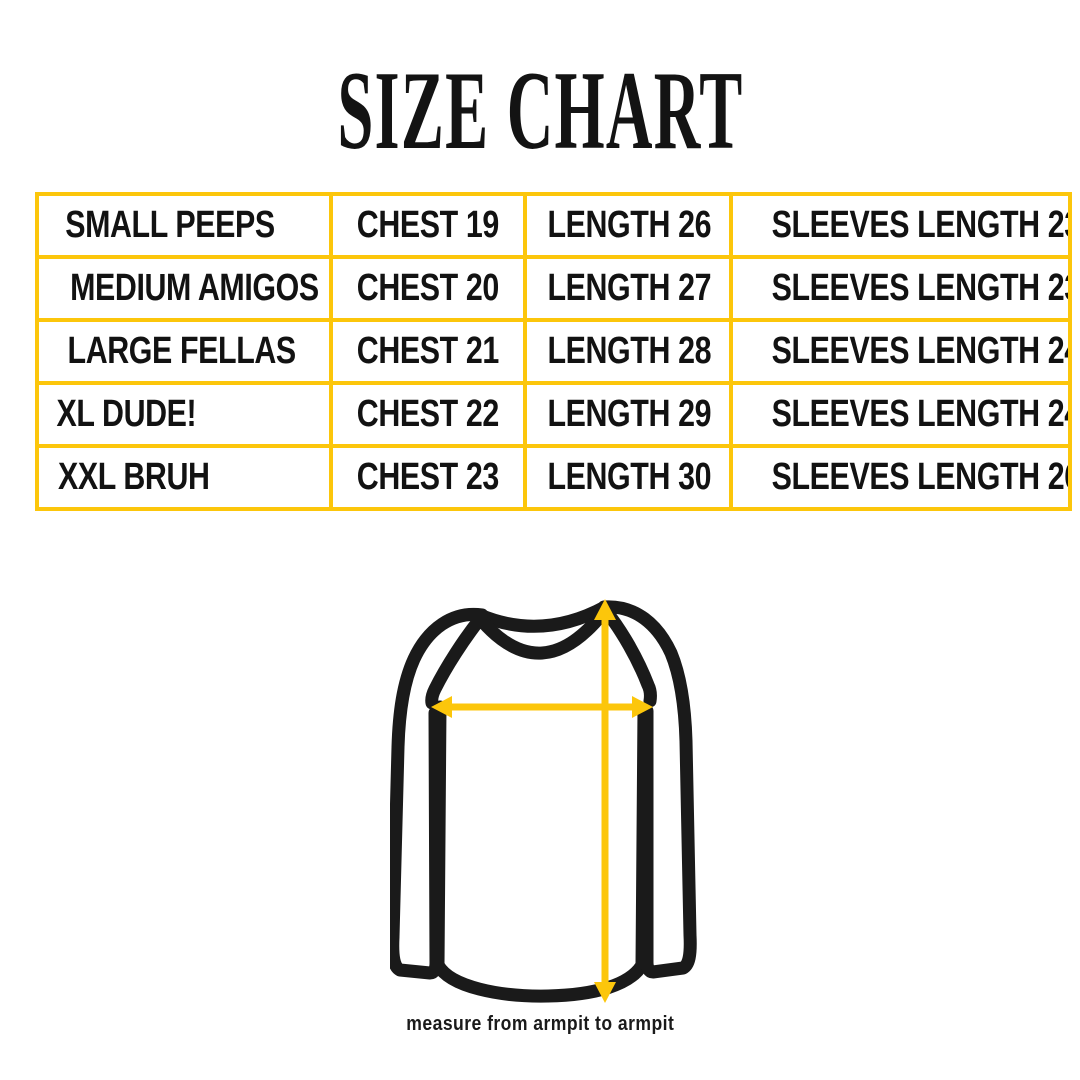  I want to click on chest-cell: CHEST 19, so click(428, 225).